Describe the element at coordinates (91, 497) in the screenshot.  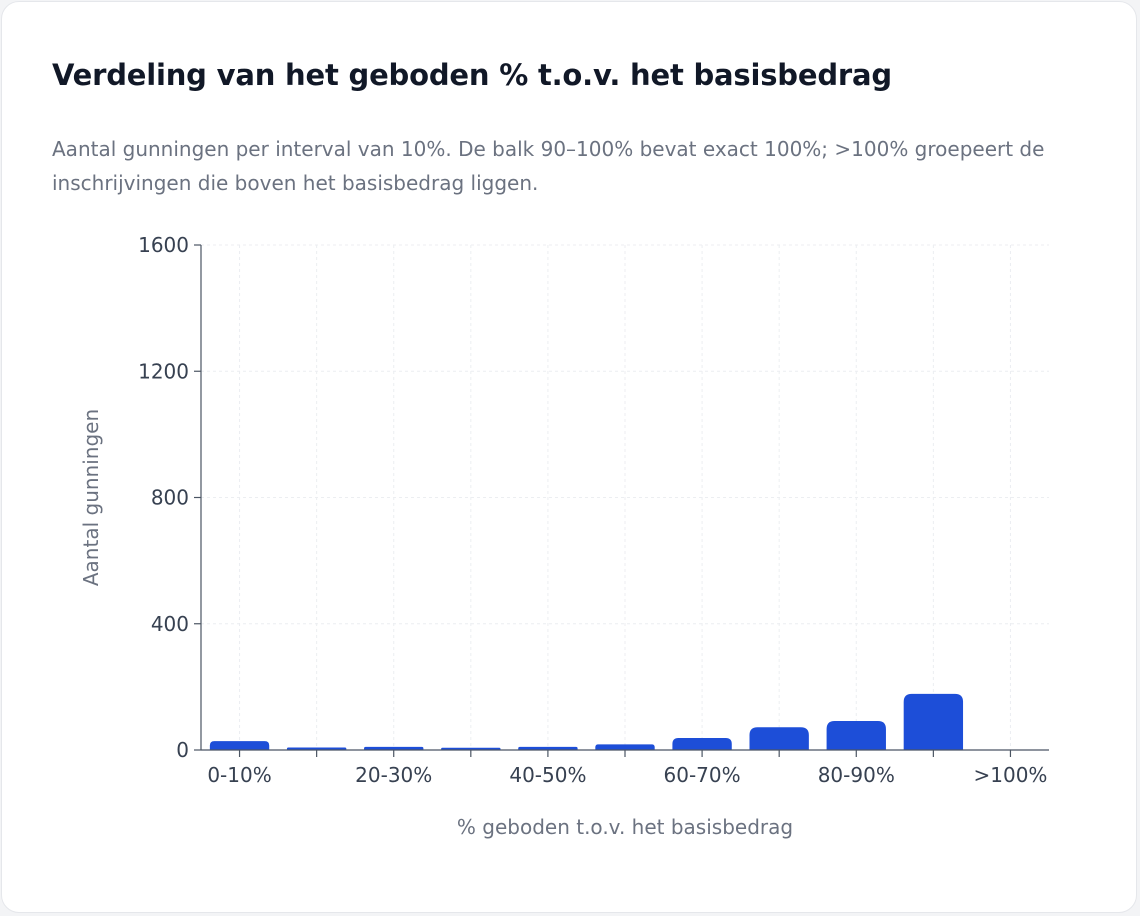
I see `y-axis-title: Aantal gunningen` at that location.